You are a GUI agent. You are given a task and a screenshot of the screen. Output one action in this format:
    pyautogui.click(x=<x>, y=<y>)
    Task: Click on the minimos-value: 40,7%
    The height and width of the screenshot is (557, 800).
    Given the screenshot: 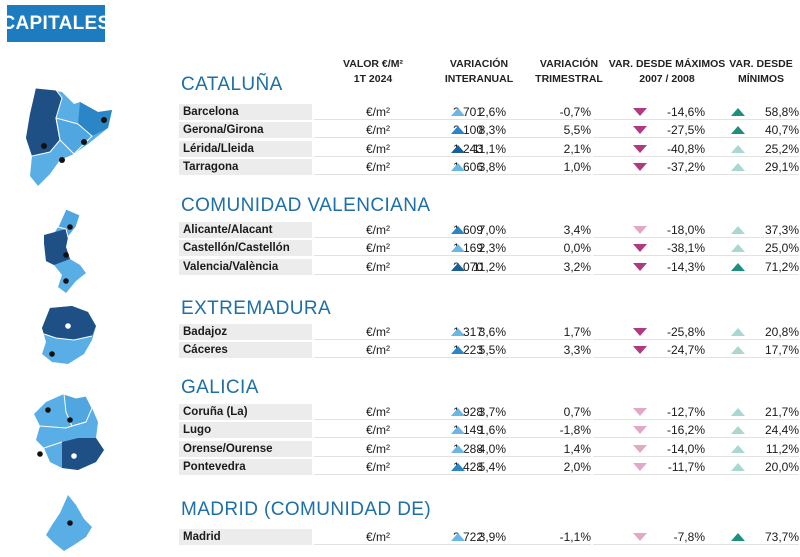 What is the action you would take?
    pyautogui.click(x=781, y=130)
    